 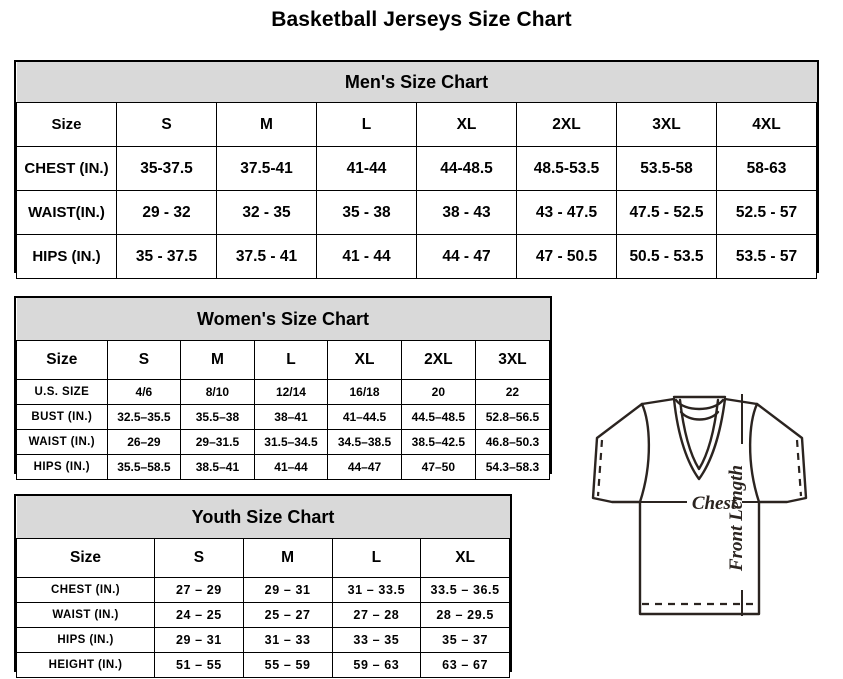 I want to click on jersey-measurement-diagram: Chest Front Length, so click(x=699, y=497).